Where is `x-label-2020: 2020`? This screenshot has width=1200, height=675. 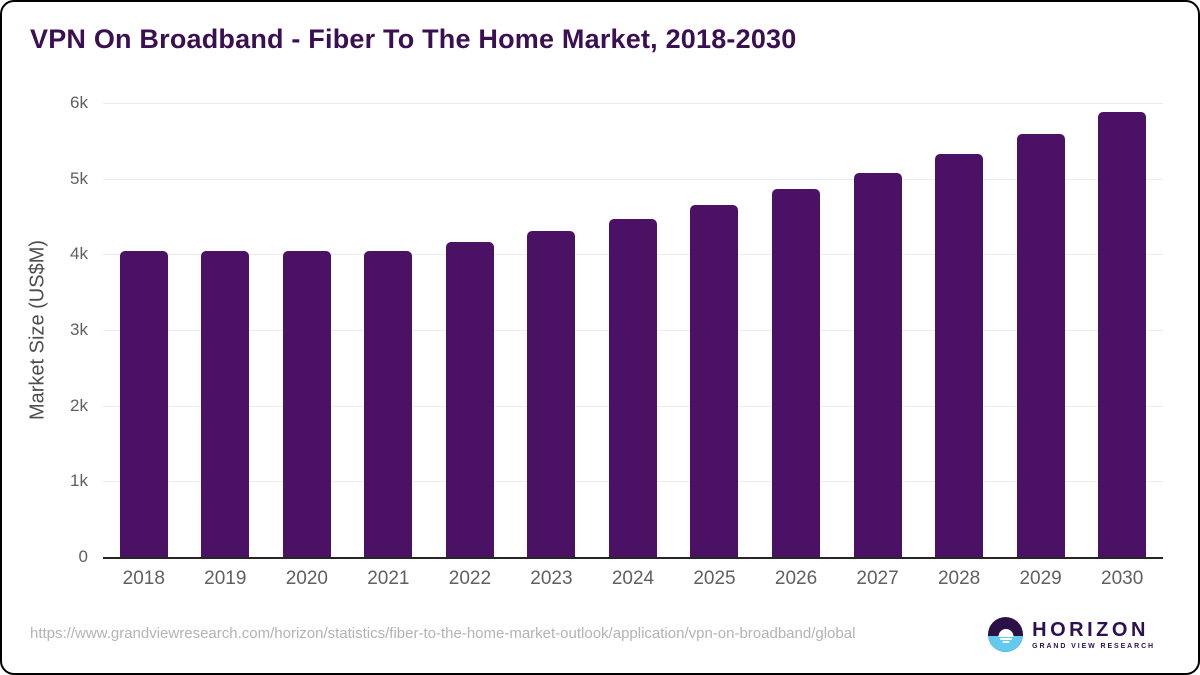 x-label-2020: 2020 is located at coordinates (306, 578).